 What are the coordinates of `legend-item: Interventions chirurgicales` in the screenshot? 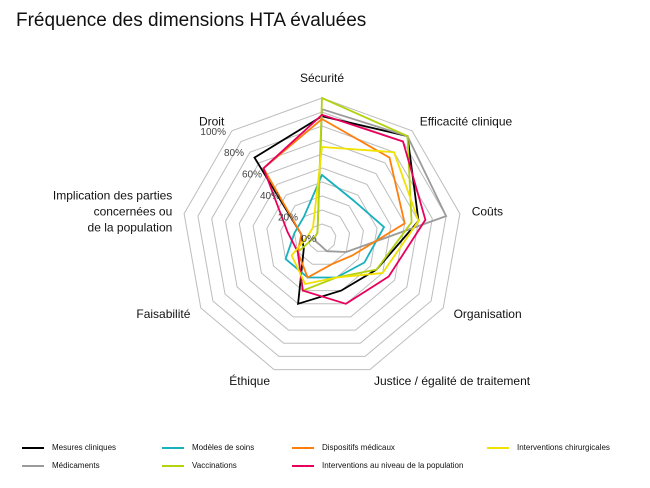 It's located at (548, 447).